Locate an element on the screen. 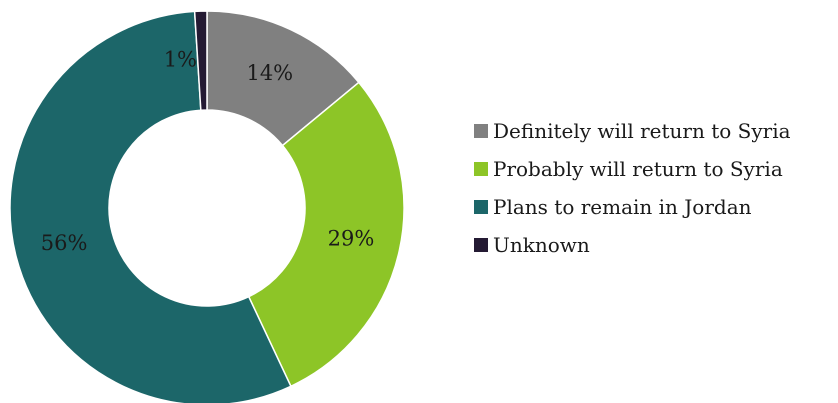 The width and height of the screenshot is (838, 403). legend-item-plans-to-remain-in-jordan: Plans to remain in Jordan is located at coordinates (632, 207).